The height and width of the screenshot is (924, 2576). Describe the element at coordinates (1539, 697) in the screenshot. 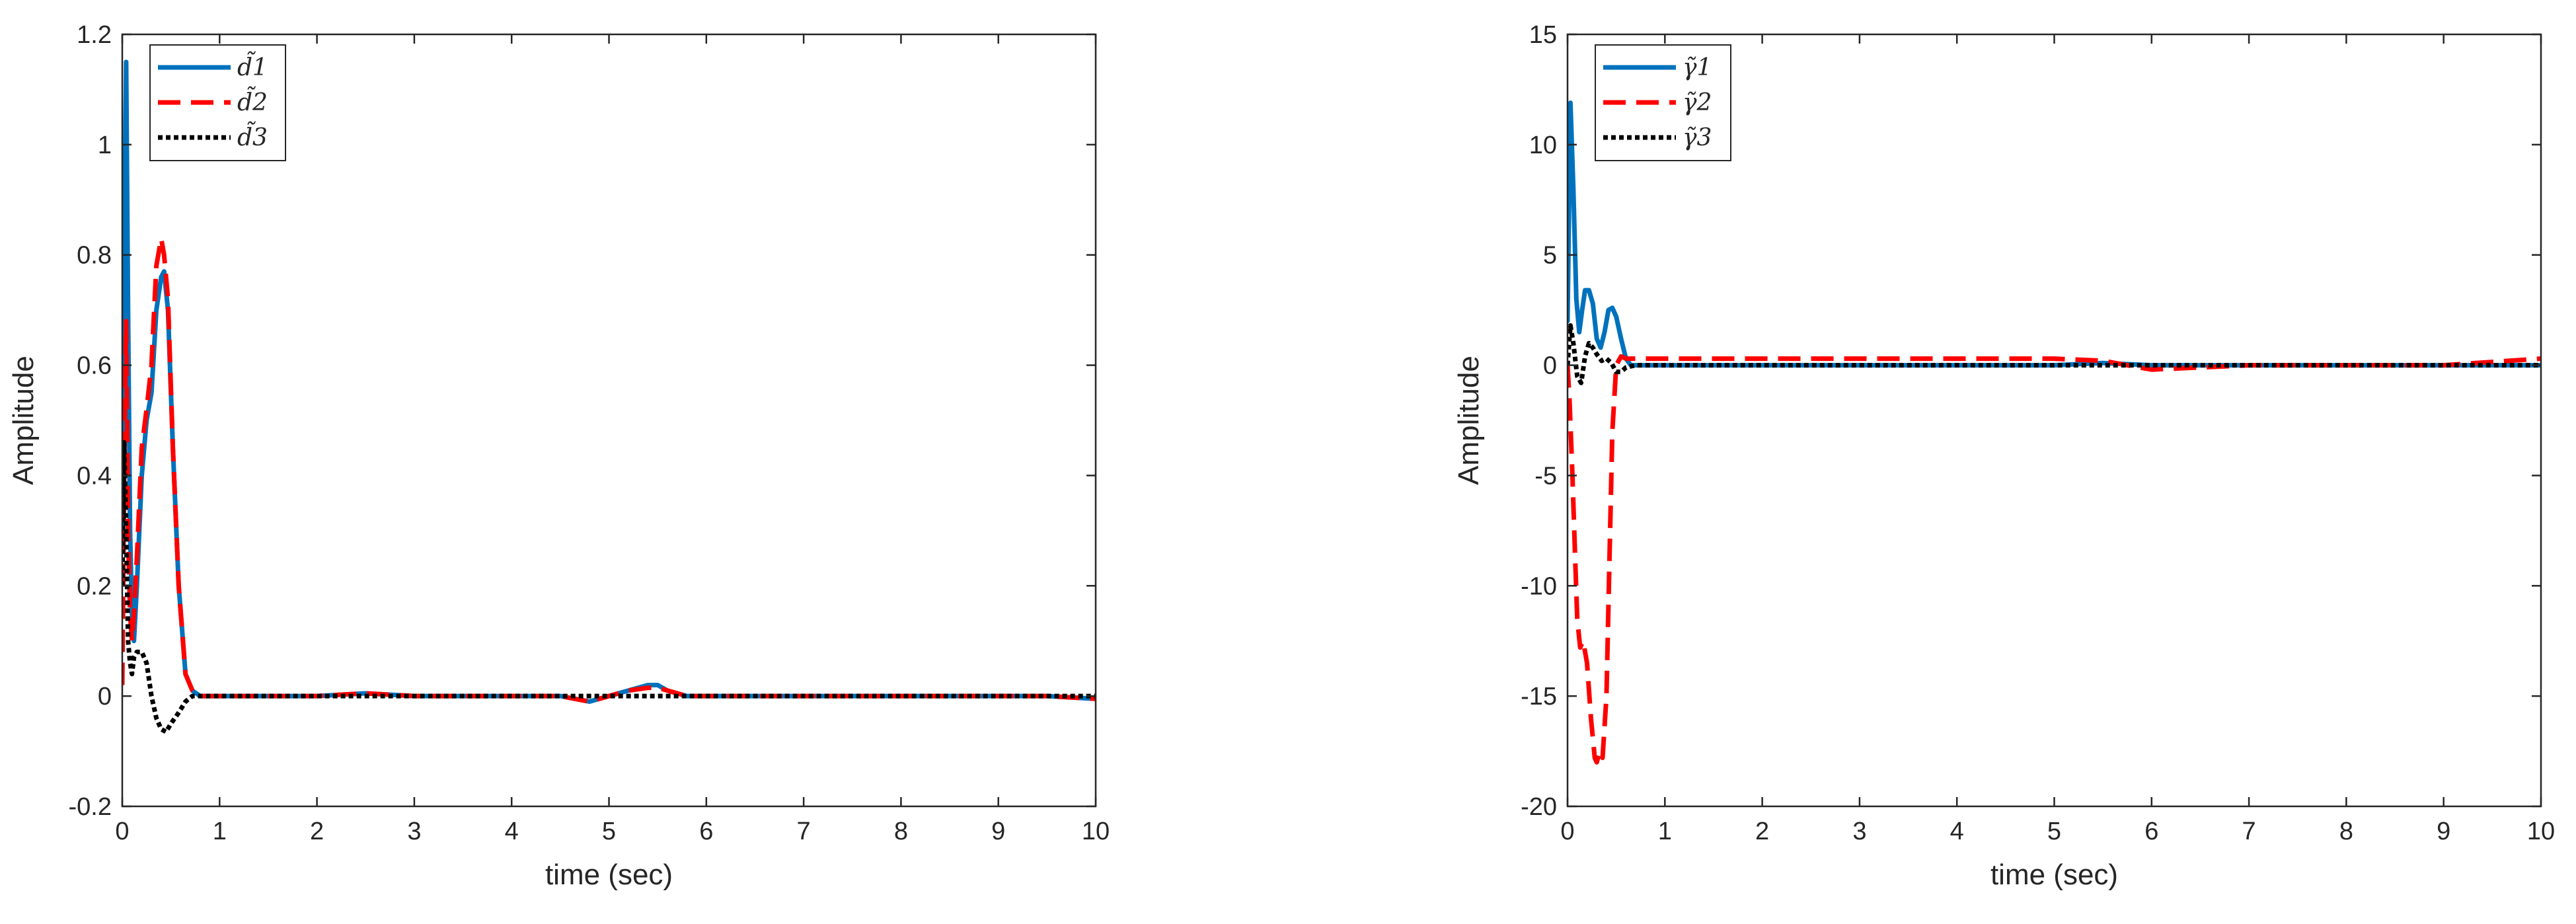

I see `y-tick-label: -15` at that location.